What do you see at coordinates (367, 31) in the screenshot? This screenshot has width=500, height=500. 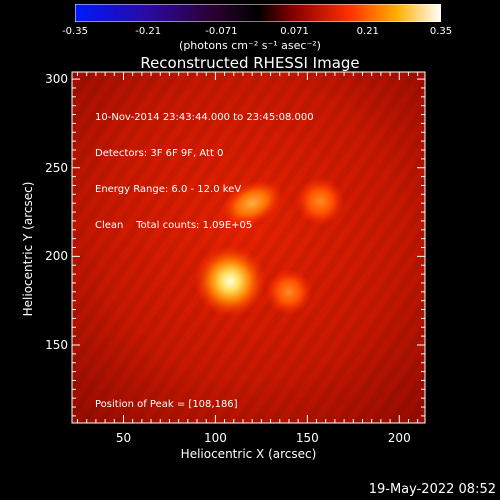 I see `colorbar-tick-label: 0.21` at bounding box center [367, 31].